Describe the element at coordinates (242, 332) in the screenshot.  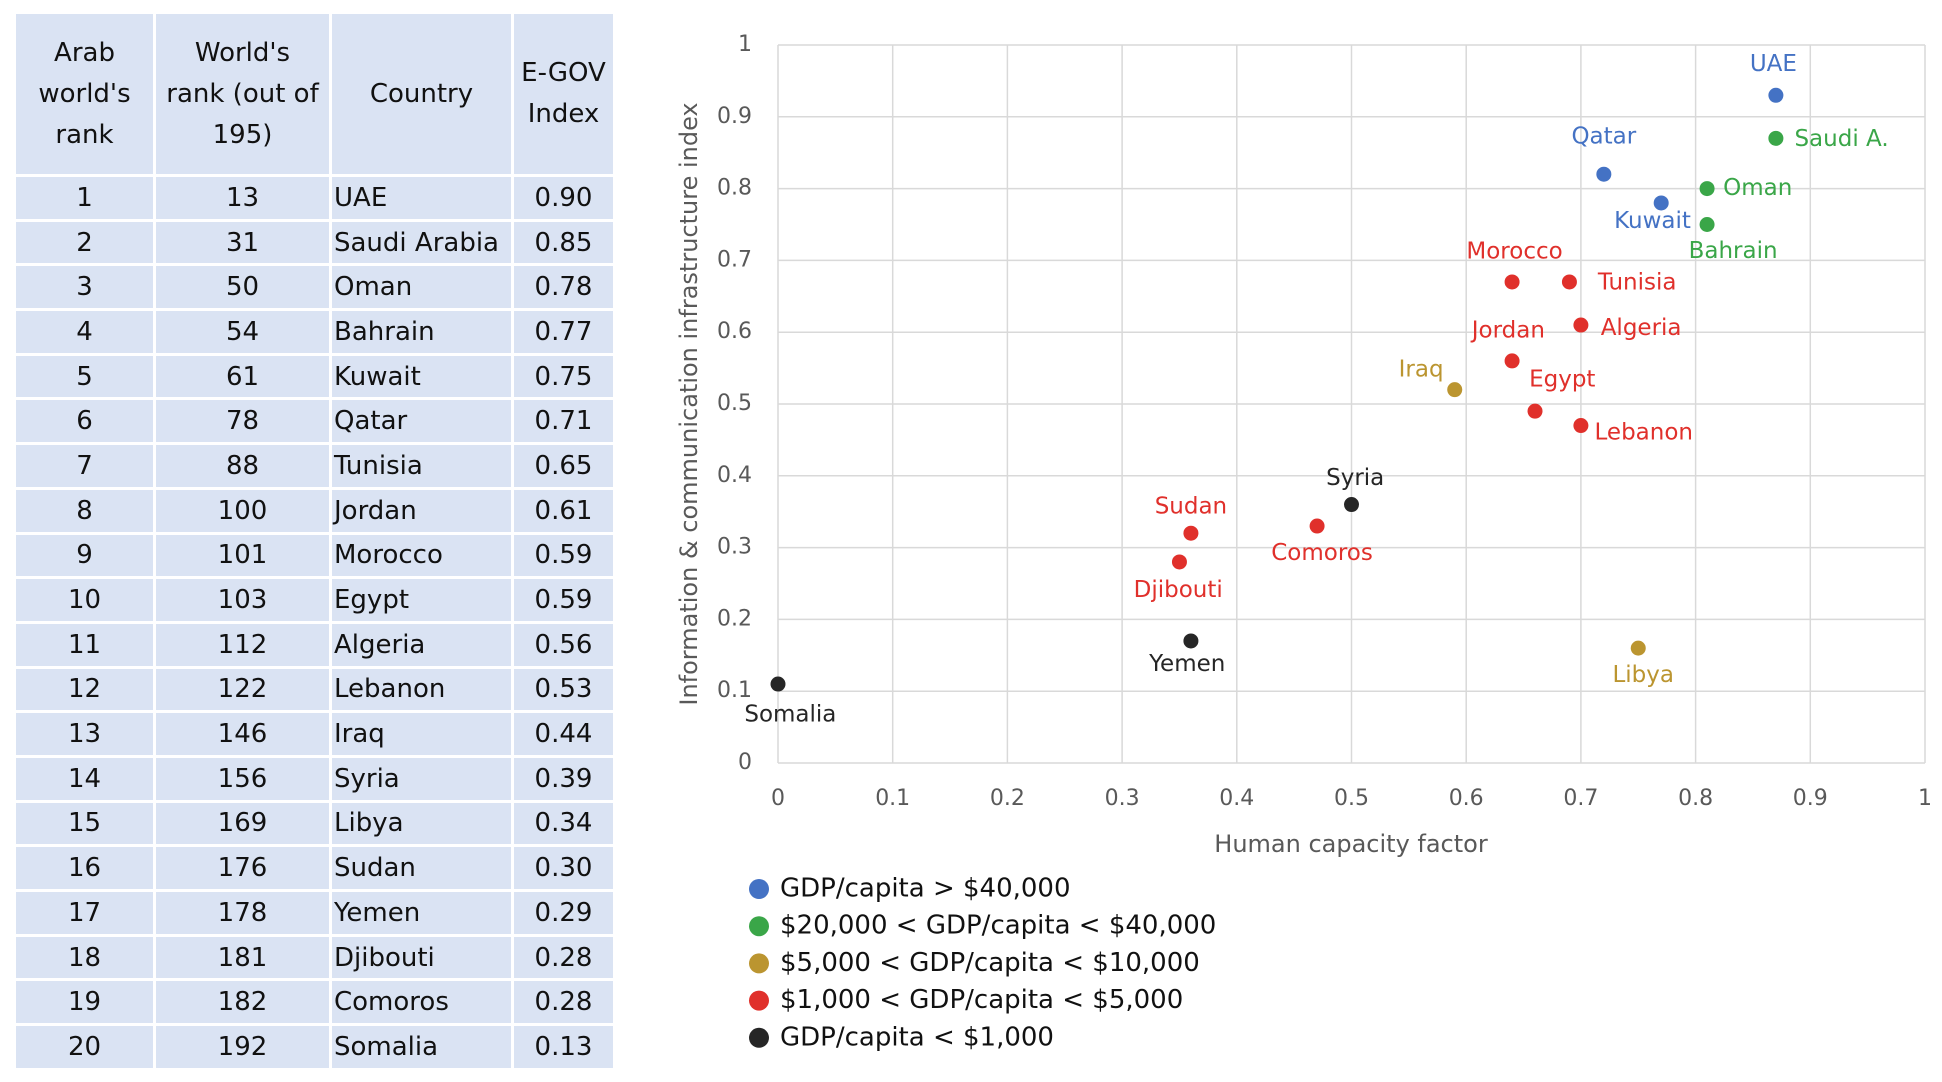
I see `table-cell: 54` at that location.